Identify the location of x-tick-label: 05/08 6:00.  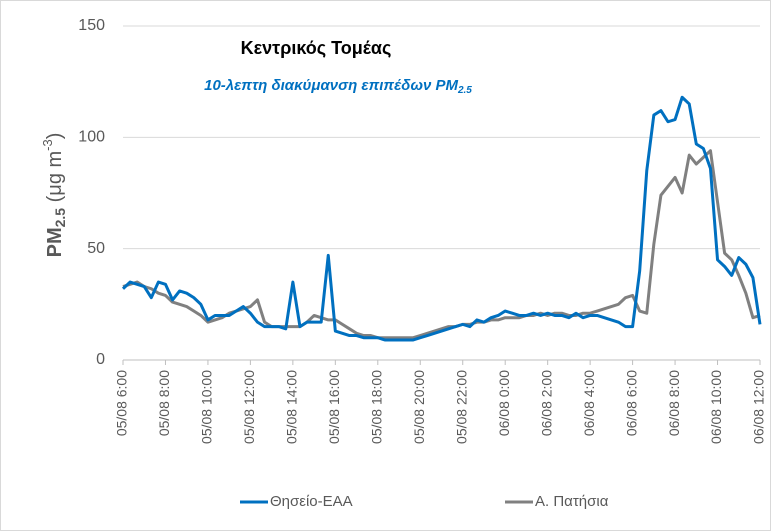
(122, 403).